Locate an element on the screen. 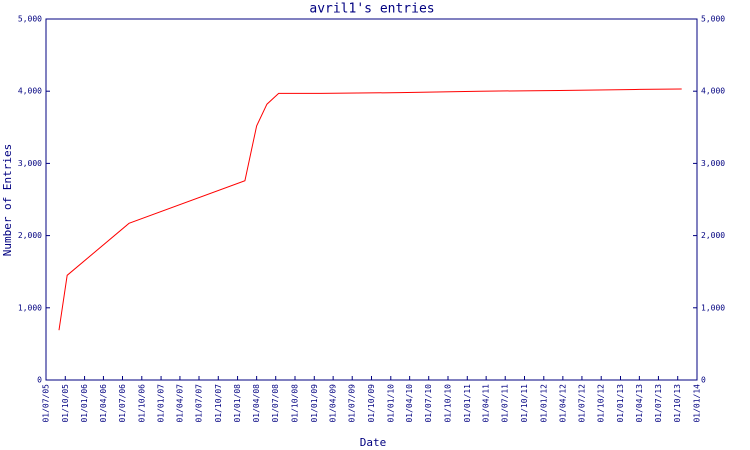  y-axis-label: Number of Entries is located at coordinates (7, 200).